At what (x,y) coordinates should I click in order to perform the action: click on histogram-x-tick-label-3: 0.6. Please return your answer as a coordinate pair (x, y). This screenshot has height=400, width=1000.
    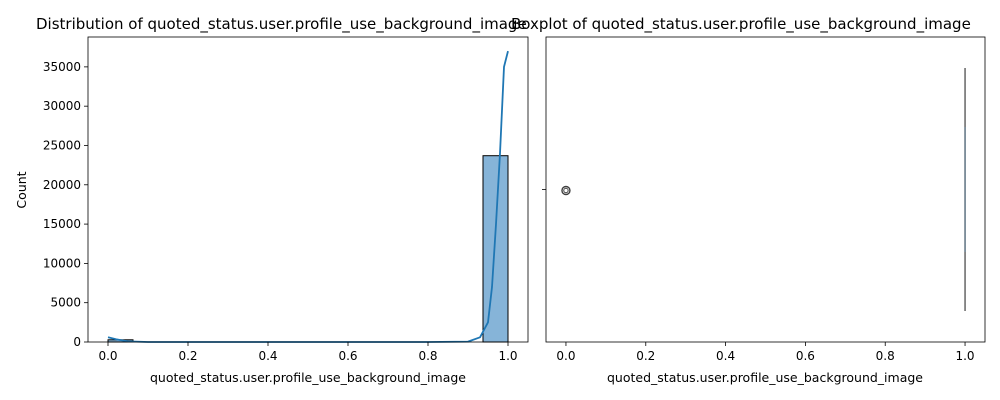
    Looking at the image, I should click on (347, 356).